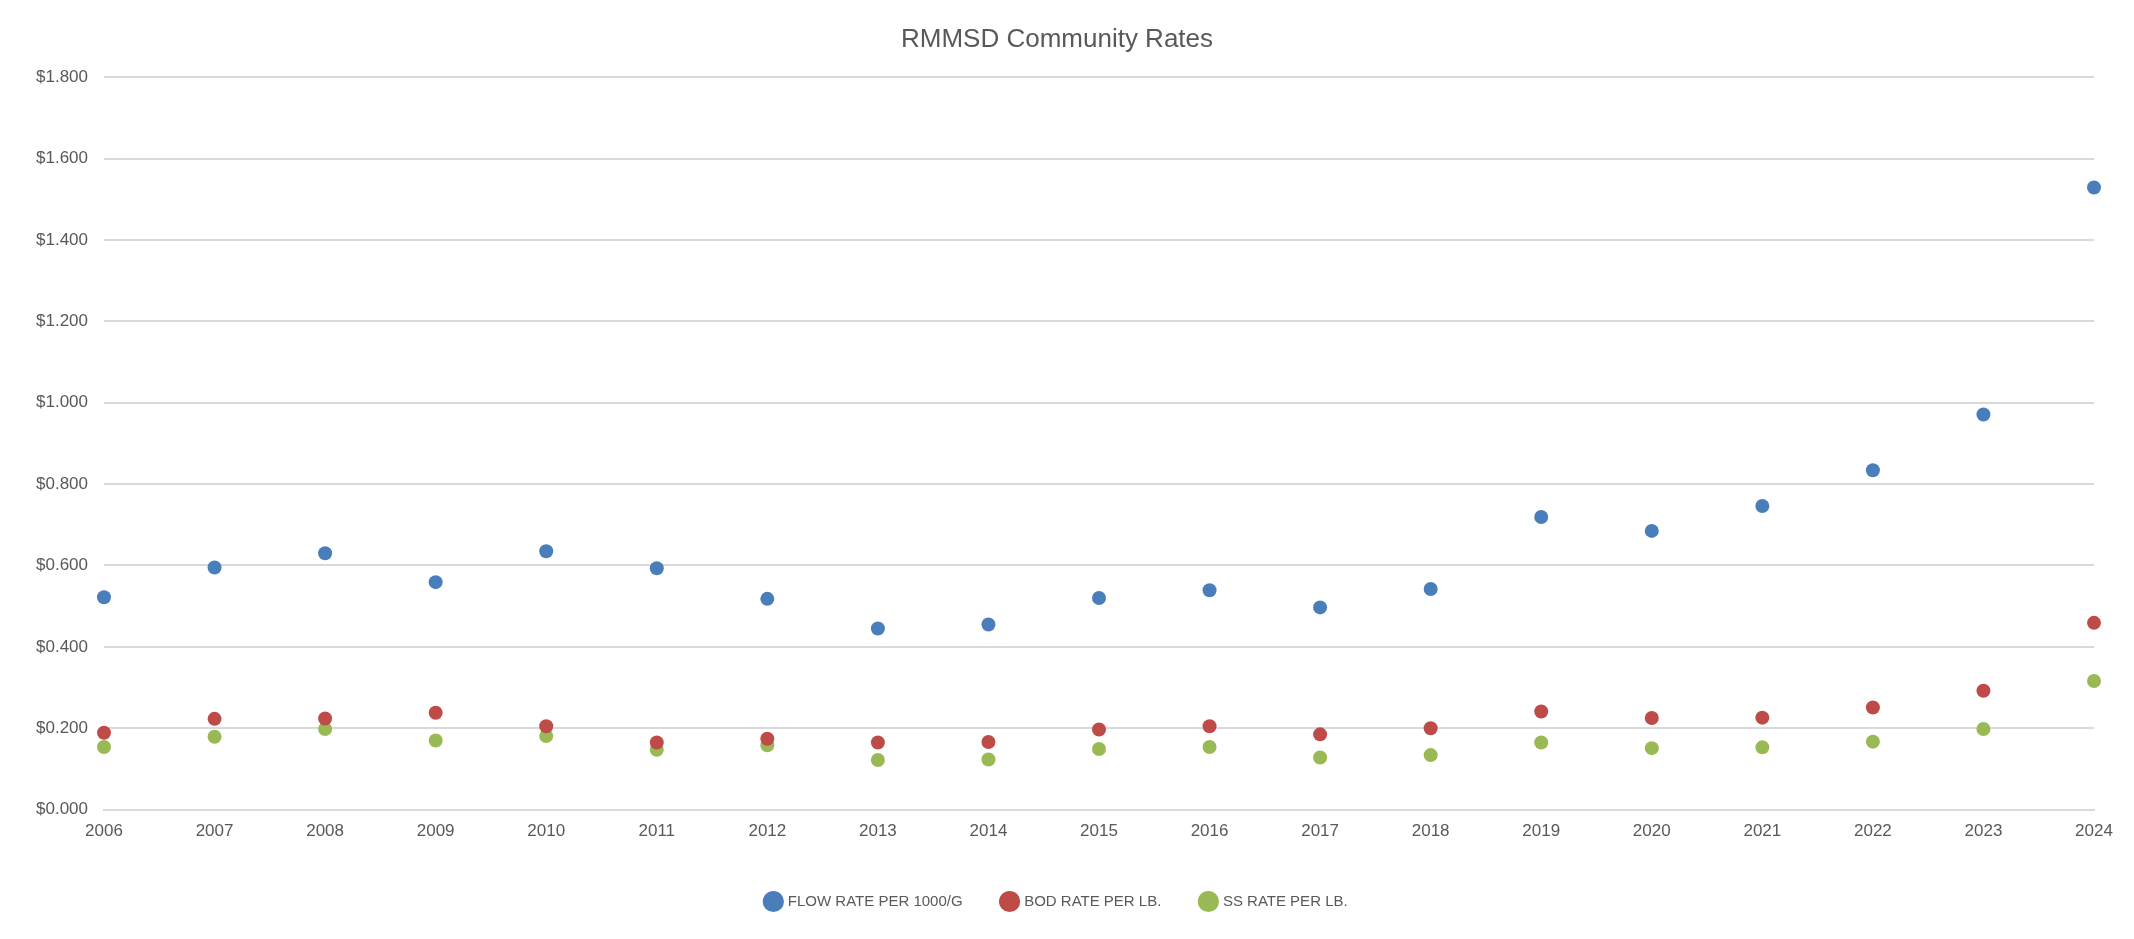 The image size is (2134, 939). What do you see at coordinates (62, 809) in the screenshot?
I see `y-tick-label: $0.000` at bounding box center [62, 809].